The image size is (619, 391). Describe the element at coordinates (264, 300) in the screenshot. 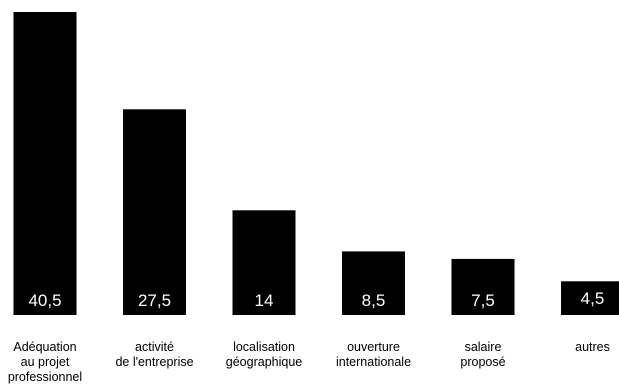

I see `bar-value-label-2: 14` at that location.